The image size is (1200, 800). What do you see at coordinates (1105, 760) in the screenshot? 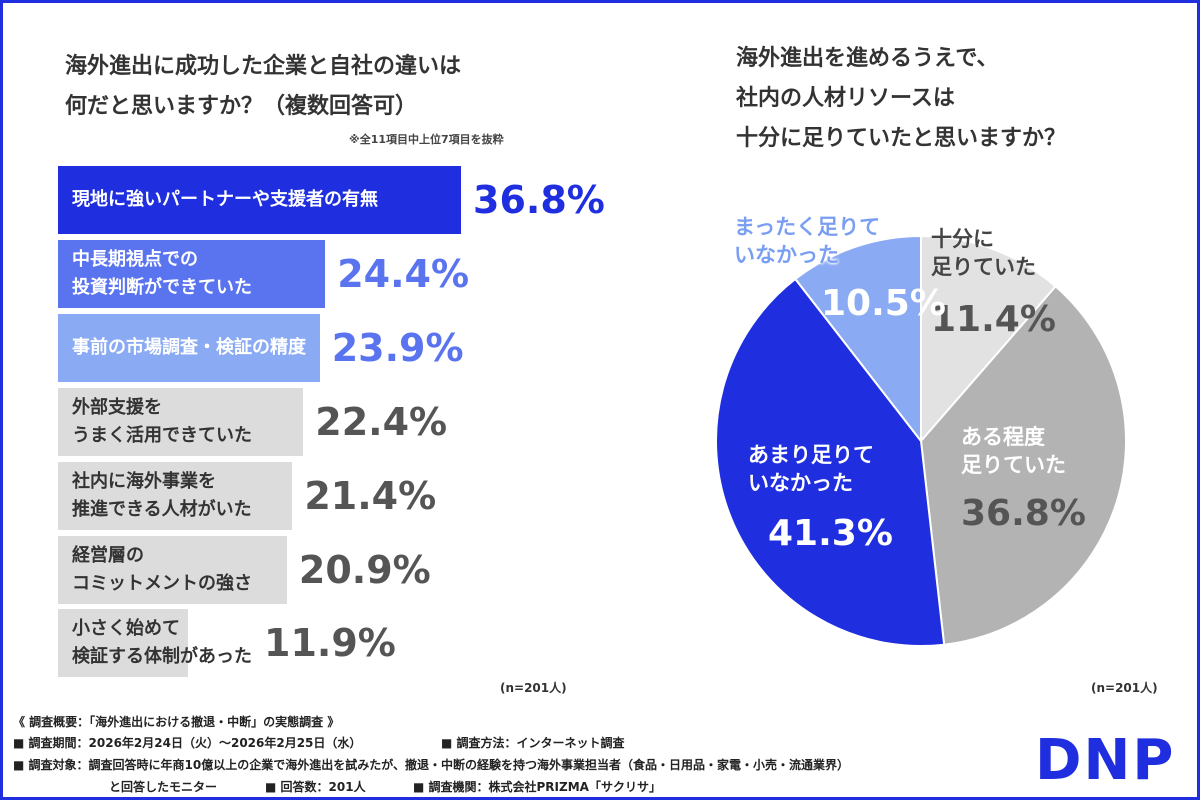
I see `logo: DNP` at bounding box center [1105, 760].